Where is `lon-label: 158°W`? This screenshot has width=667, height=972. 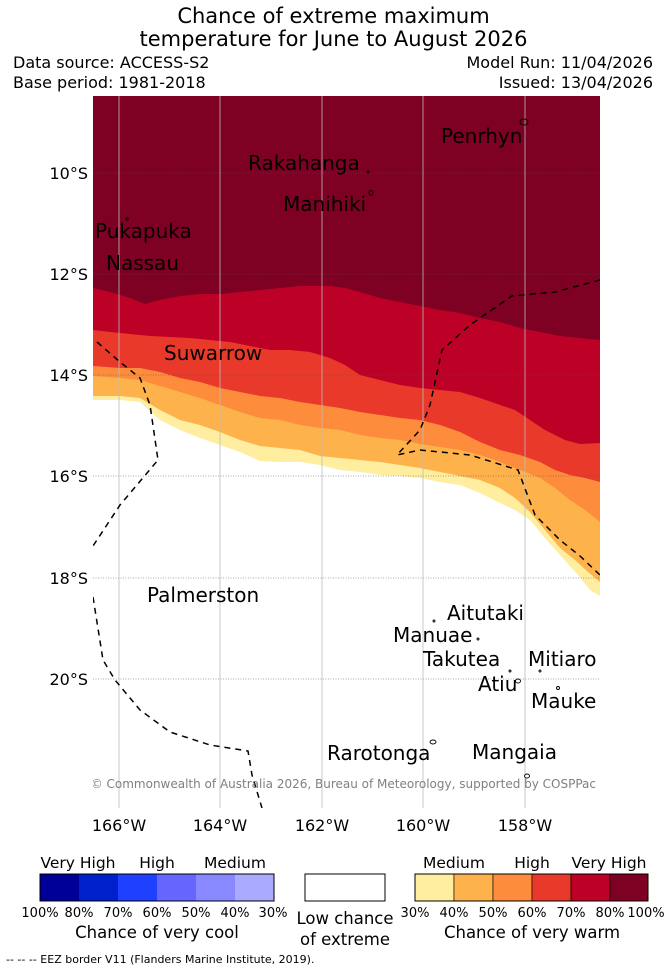
lon-label: 158°W is located at coordinates (525, 825).